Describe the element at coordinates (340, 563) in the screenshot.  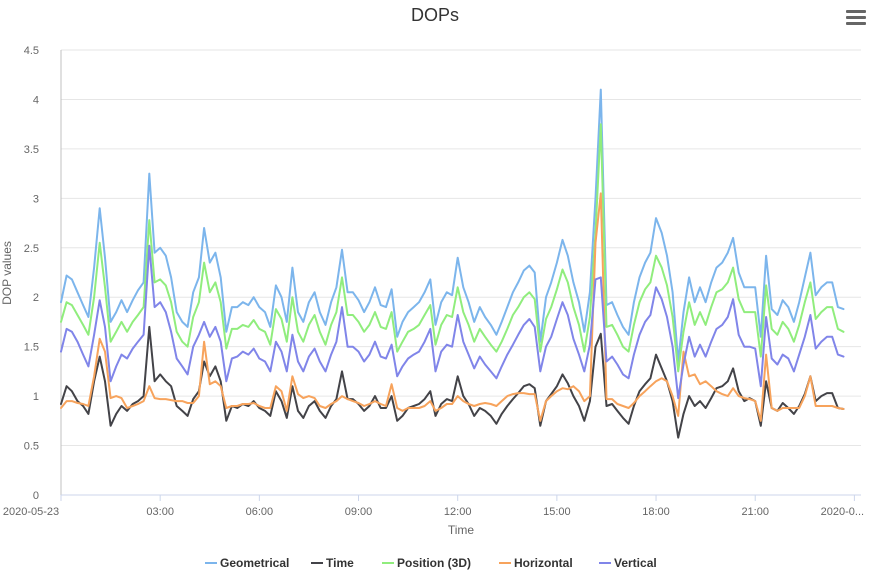
I see `legend-label: Time` at that location.